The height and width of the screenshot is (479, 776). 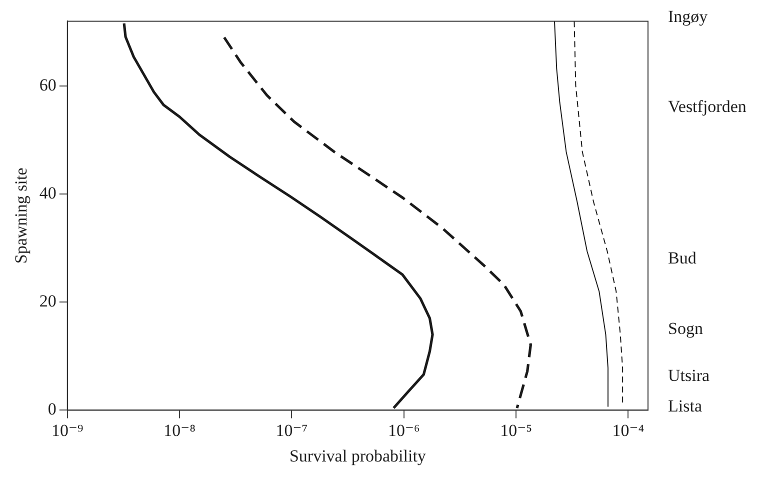 I want to click on x-tick-label: 10⁻⁷, so click(x=292, y=430).